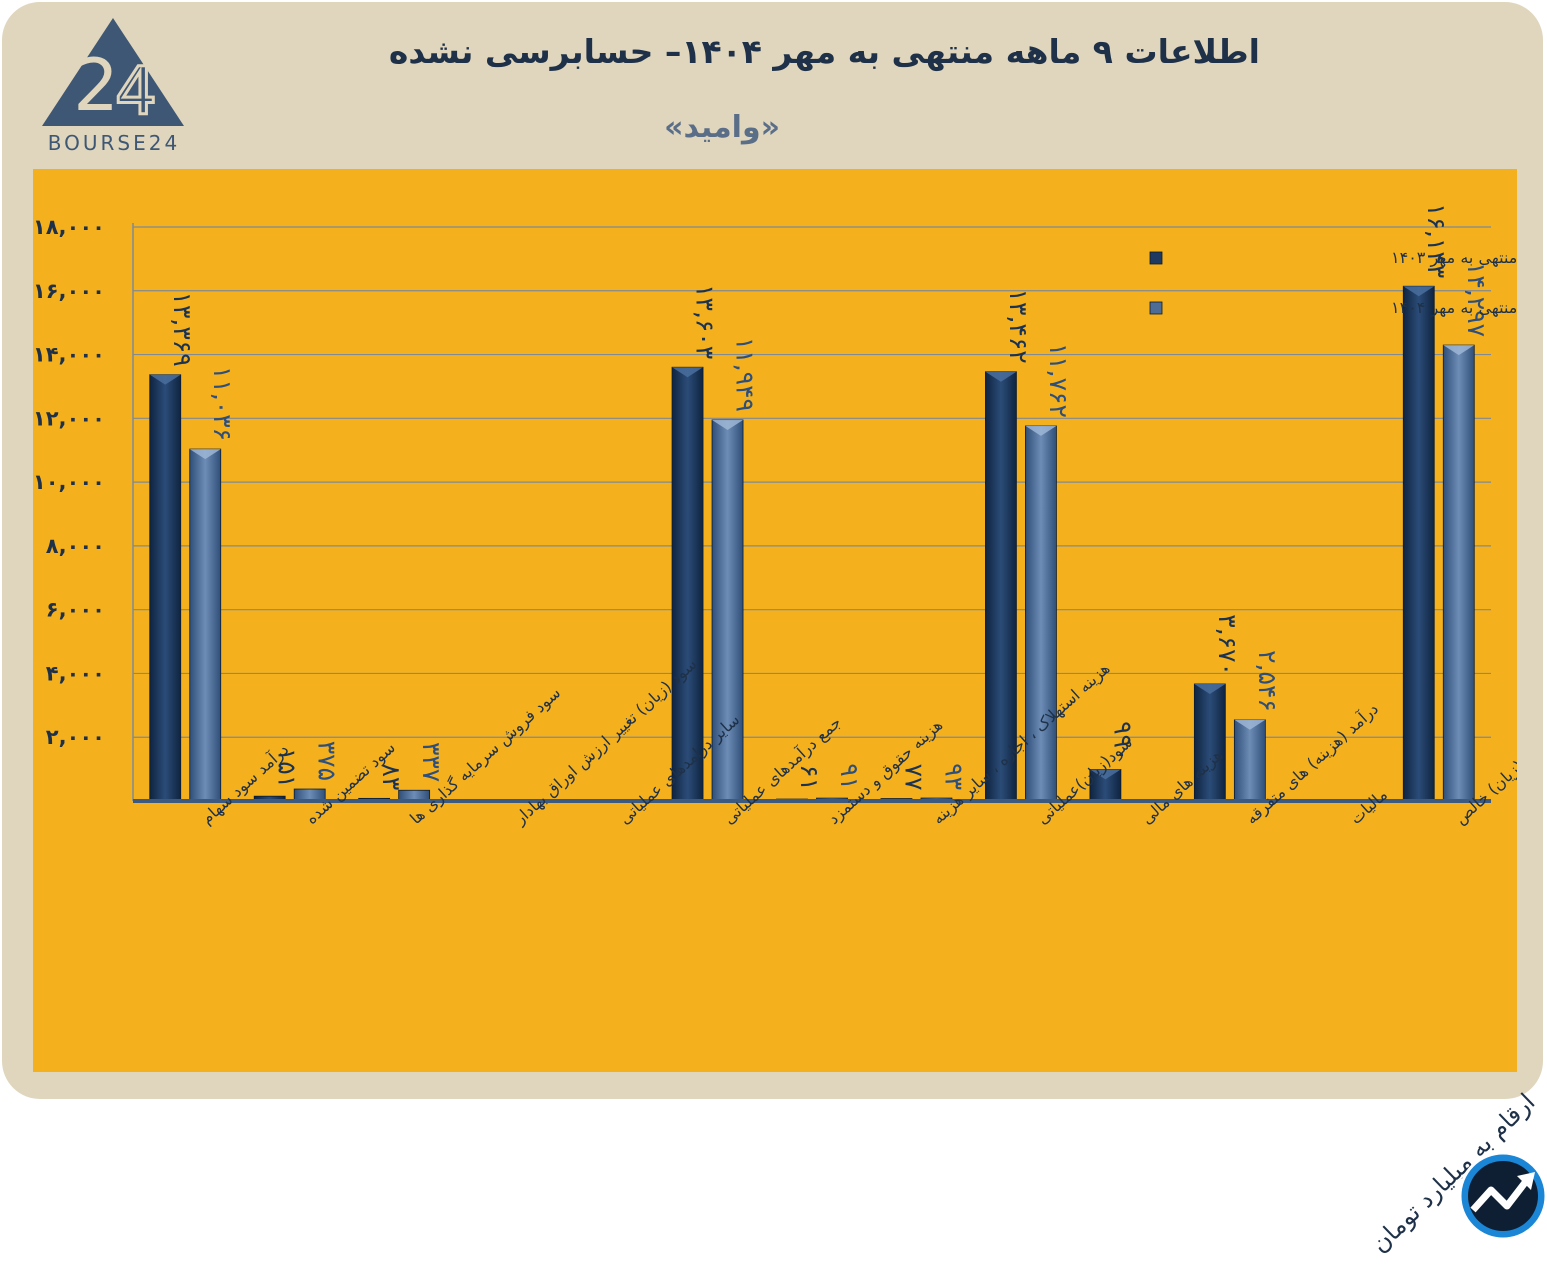 The width and height of the screenshot is (1547, 1273). Describe the element at coordinates (1436, 240) in the screenshot. I see `data-label: ۱۶,۱۴۳` at that location.